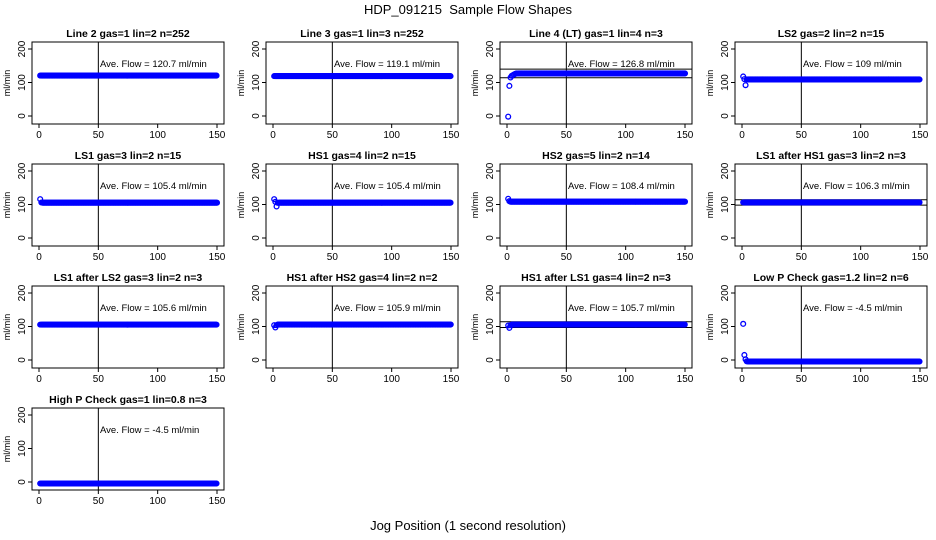  I want to click on average-flow-annotation: Ave. Flow = 105.9 ml/min, so click(387, 308).